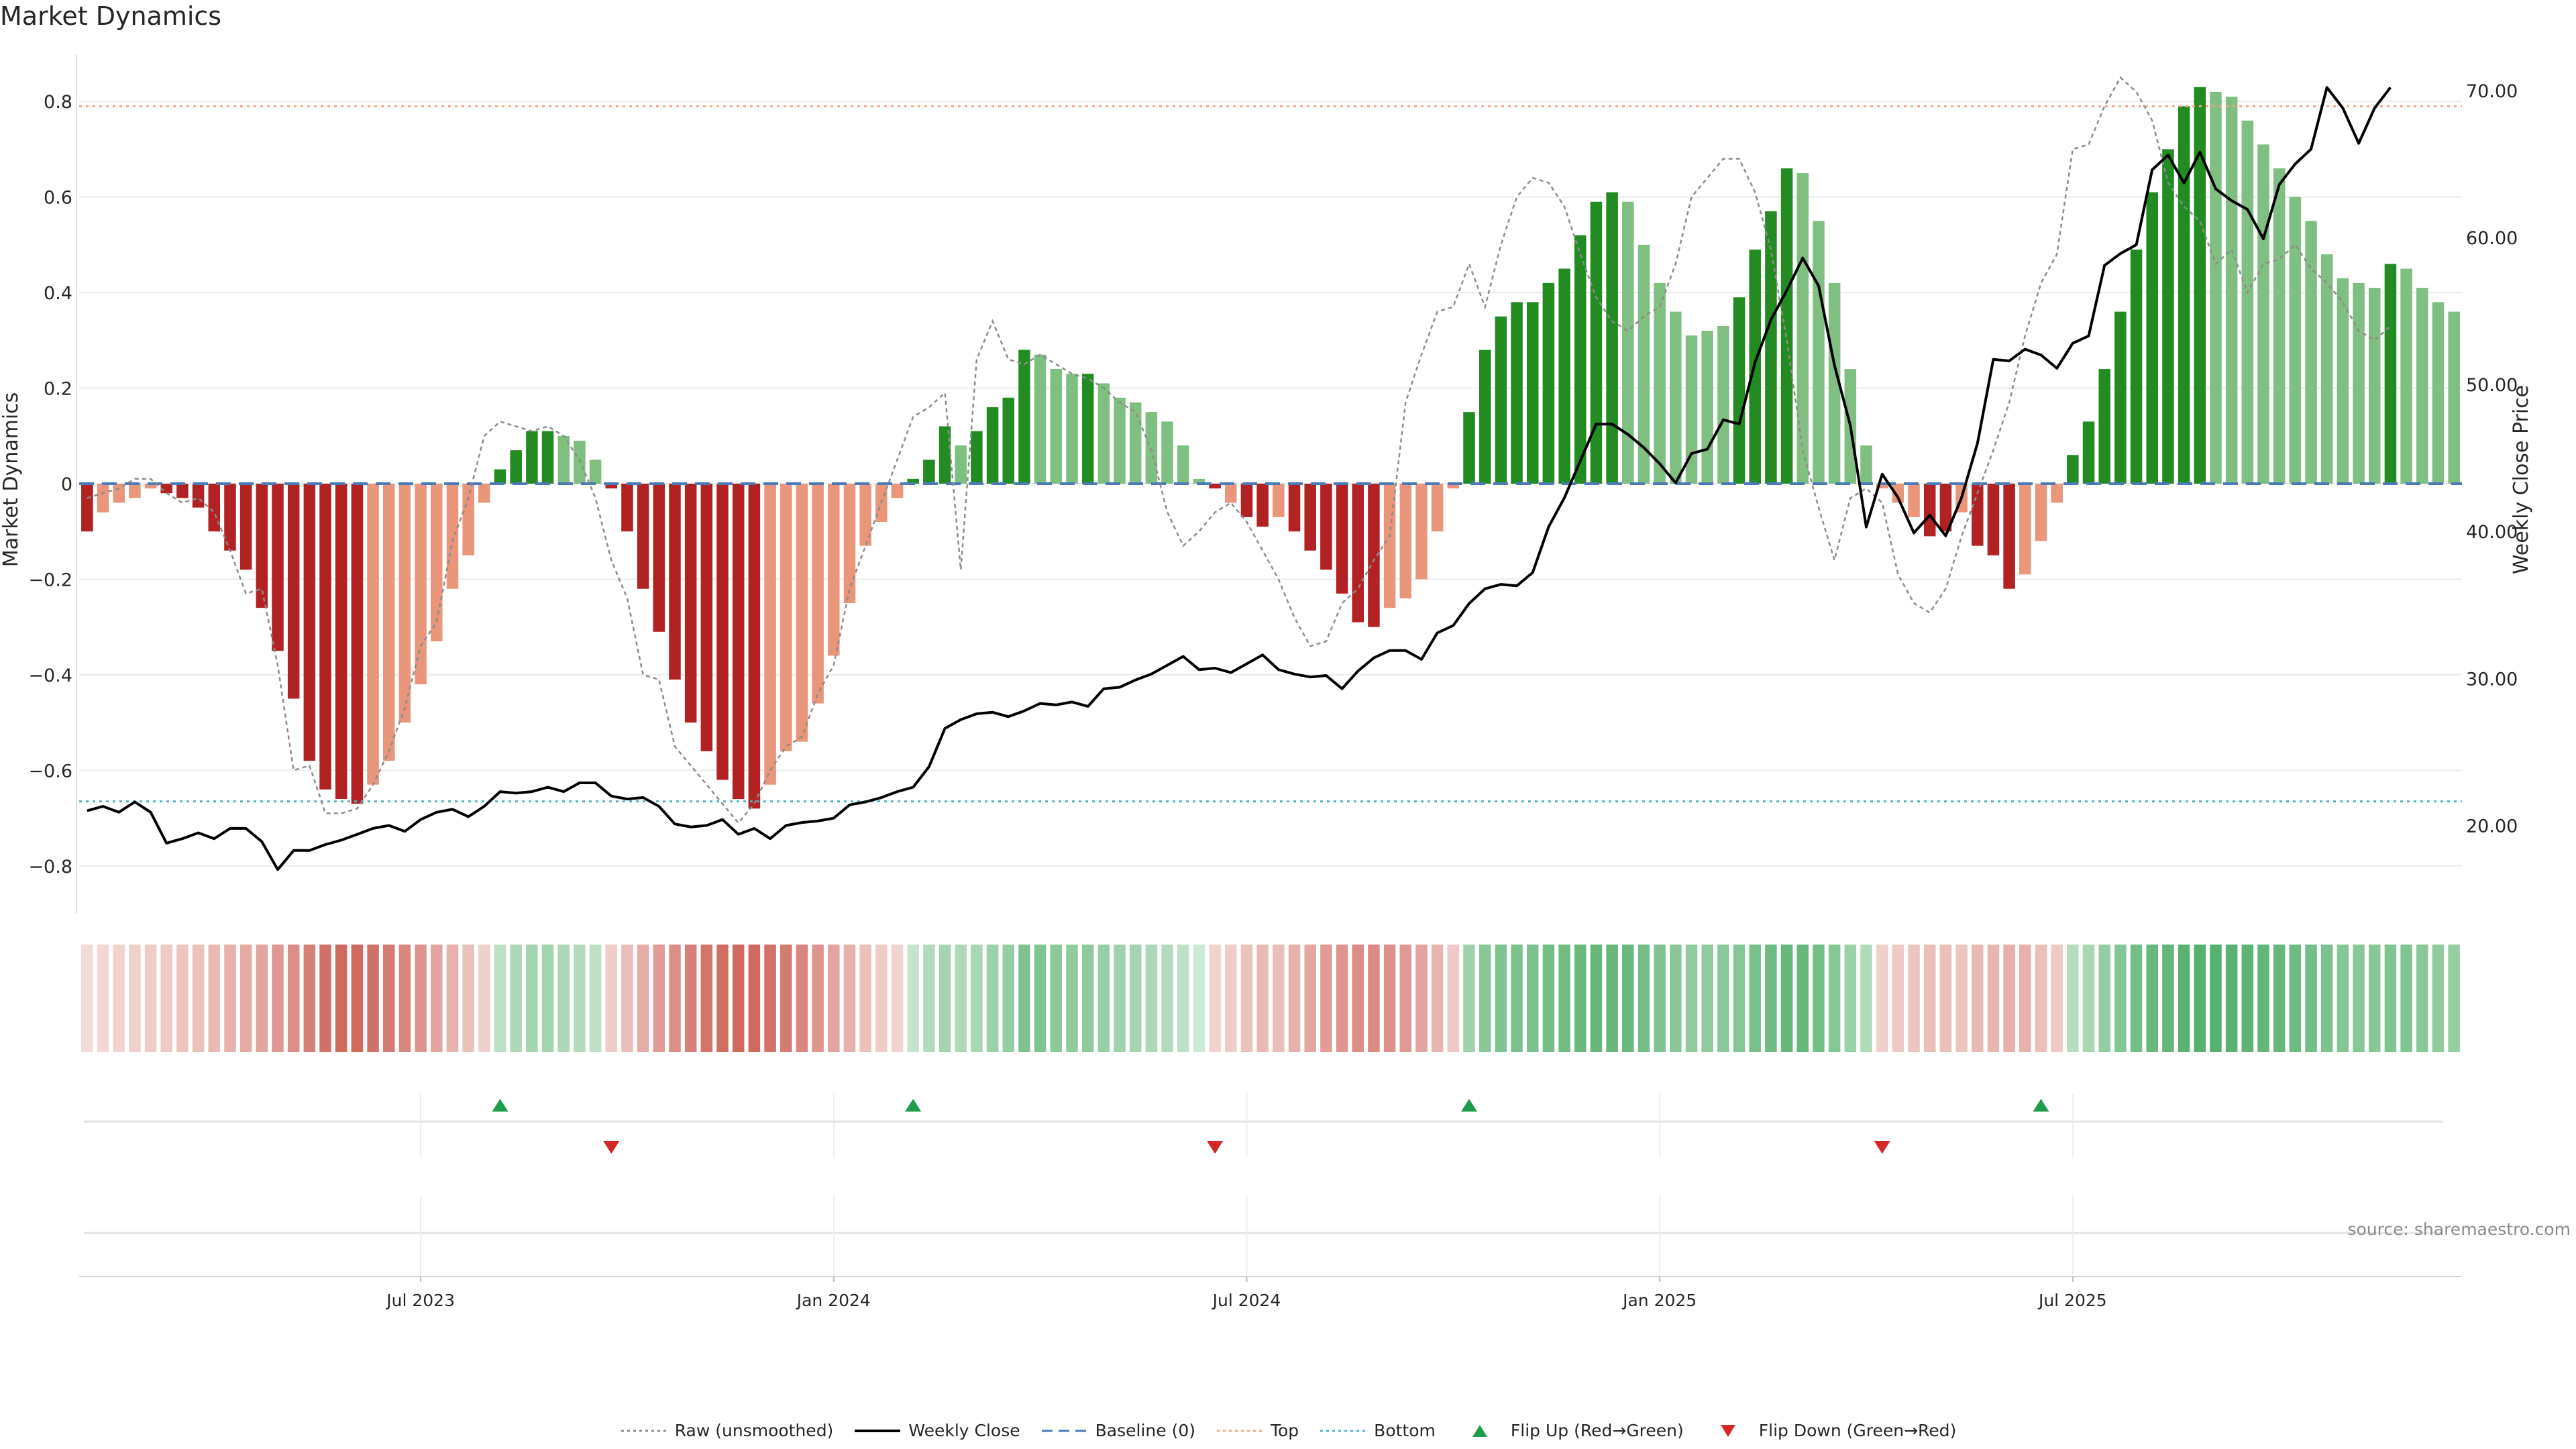 The image size is (2576, 1449). I want to click on legend-swatch, so click(1479, 1430).